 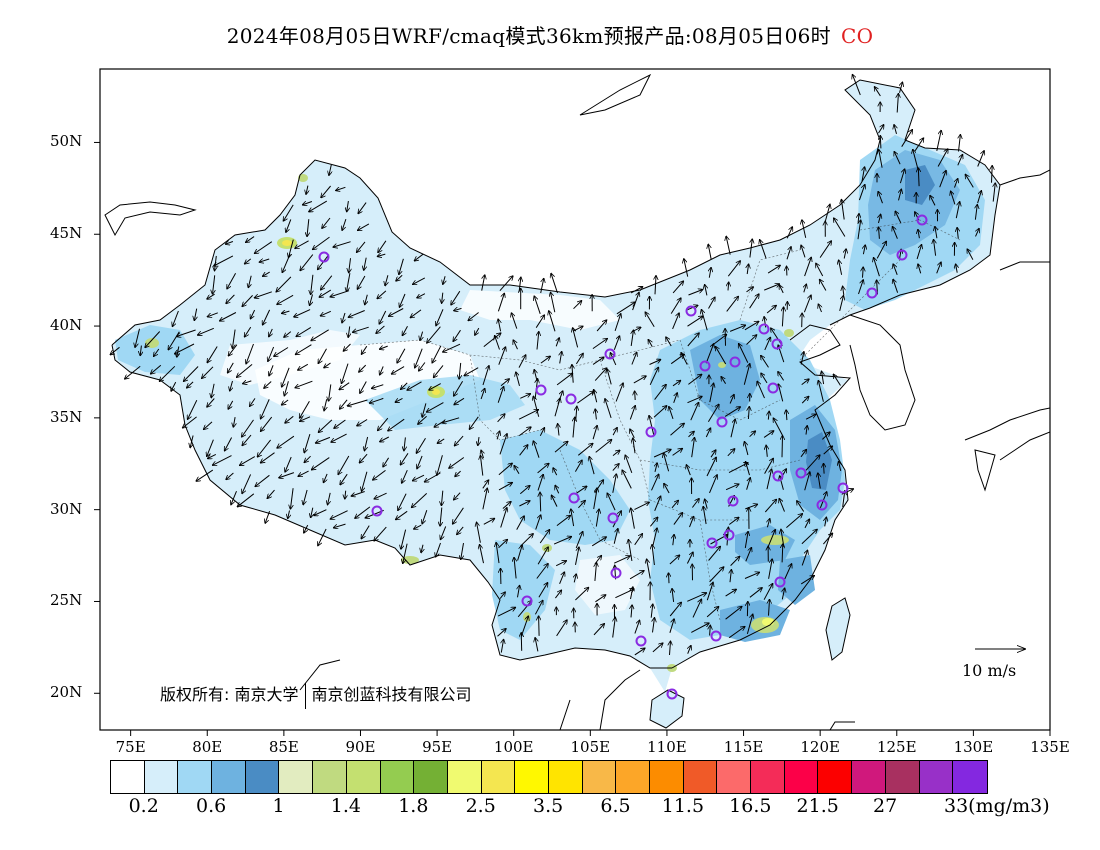 I want to click on hotspot-hebei, so click(x=722, y=365).